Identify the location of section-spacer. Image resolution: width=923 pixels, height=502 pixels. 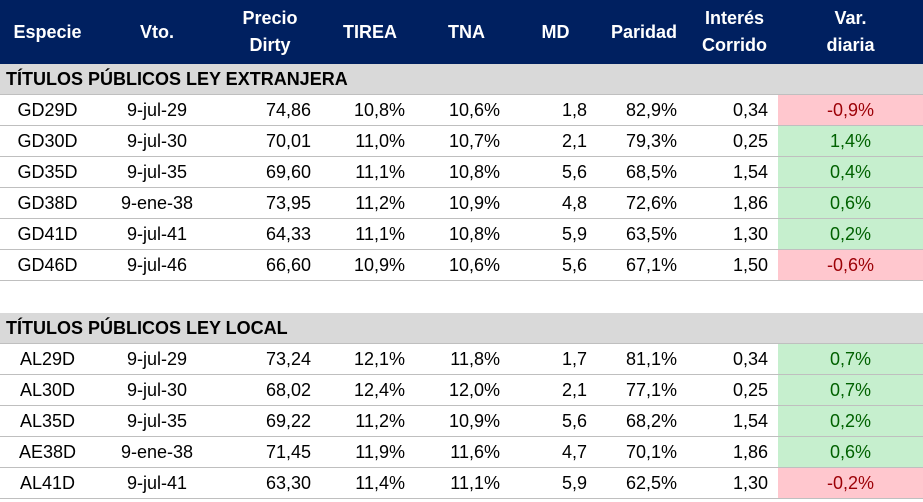
(461, 296).